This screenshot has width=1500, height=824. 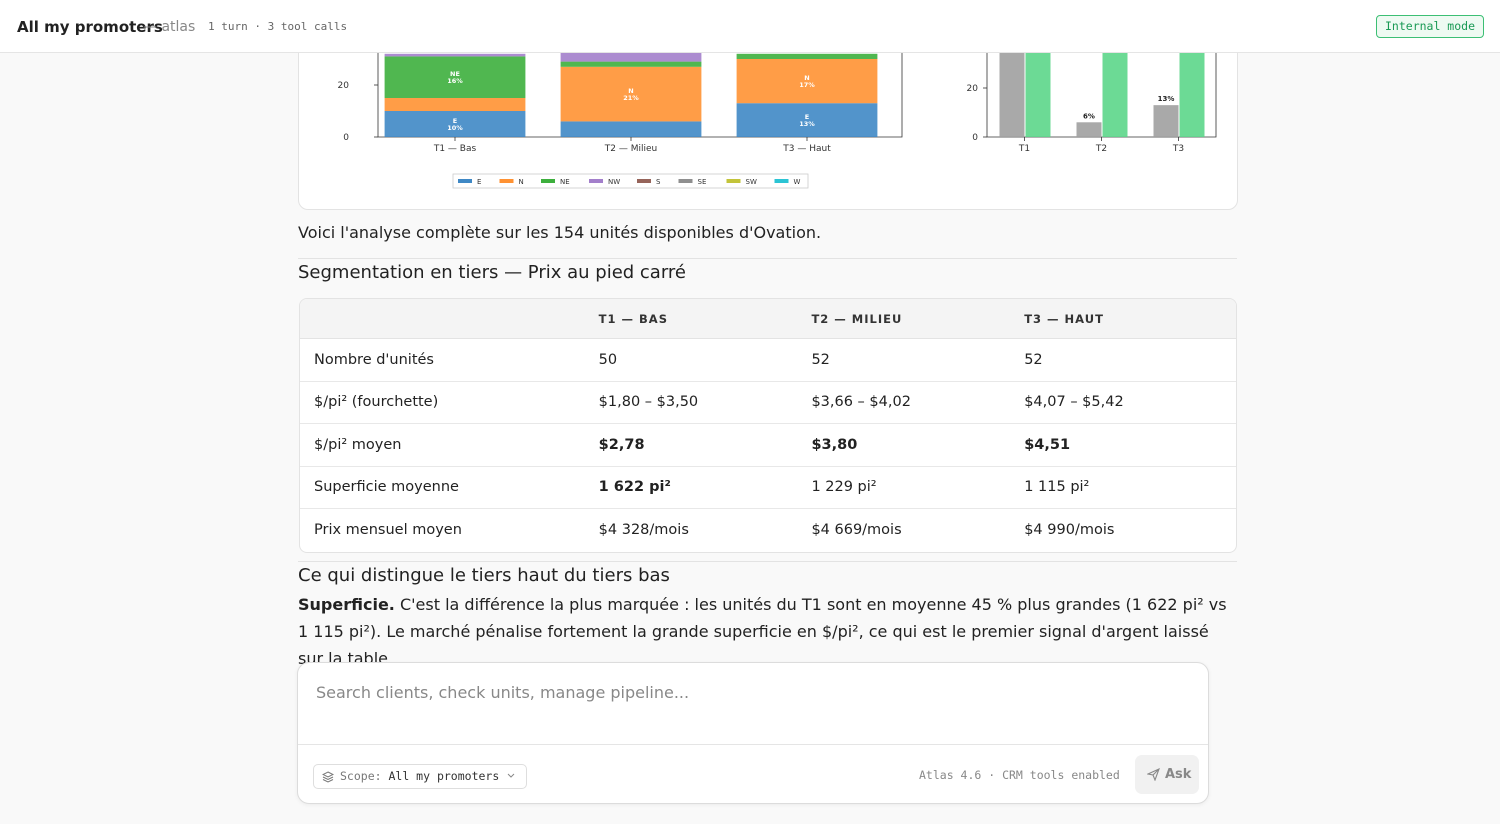 What do you see at coordinates (658, 182) in the screenshot?
I see `legend-label: S` at bounding box center [658, 182].